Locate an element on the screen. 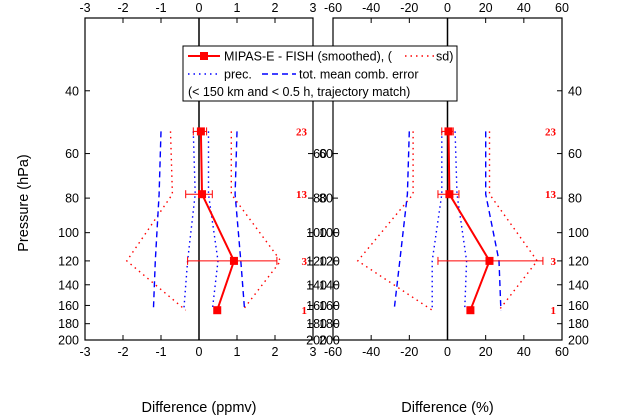  legend-entry-precision: prec. is located at coordinates (238, 75).